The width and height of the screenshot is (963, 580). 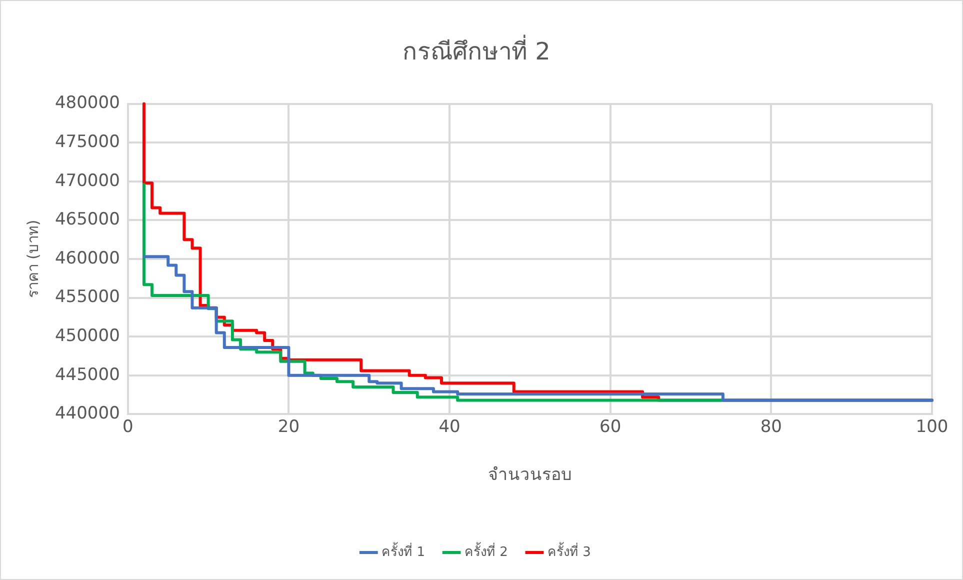 What do you see at coordinates (289, 426) in the screenshot?
I see `x-tick-label: 20` at bounding box center [289, 426].